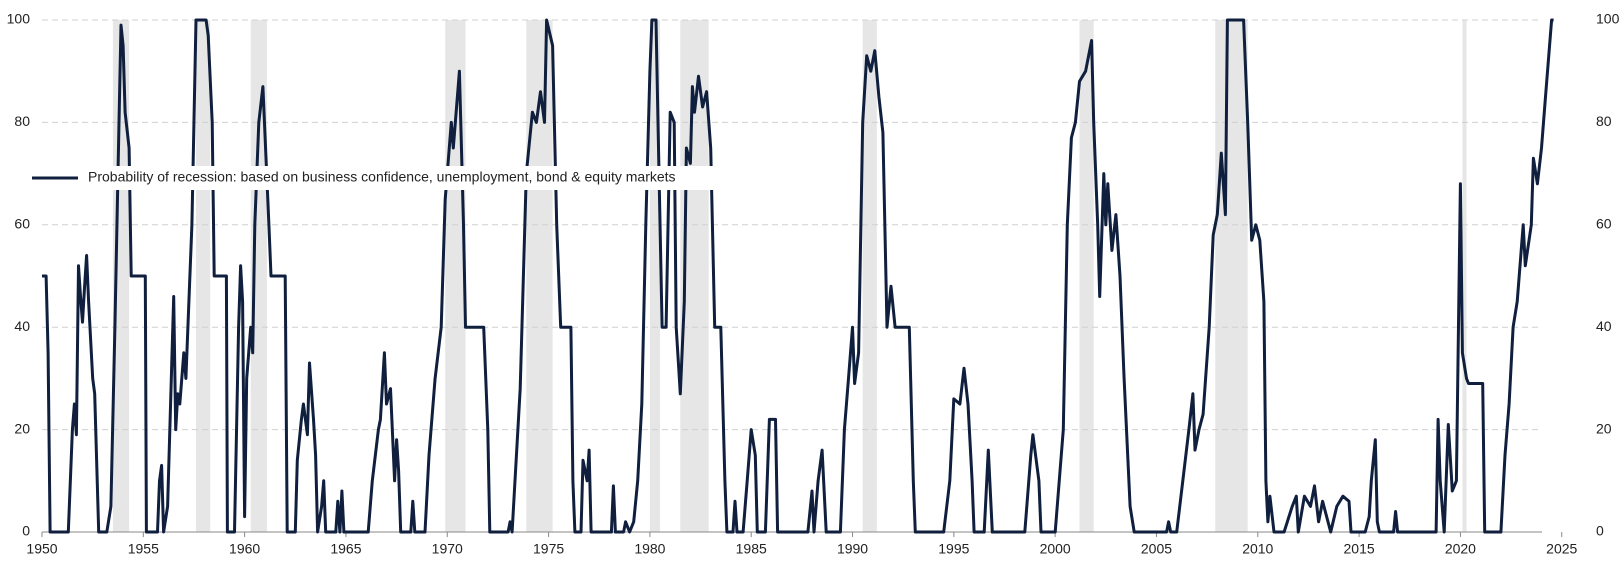  Describe the element at coordinates (1604, 121) in the screenshot. I see `y2-tick-label: 80` at that location.